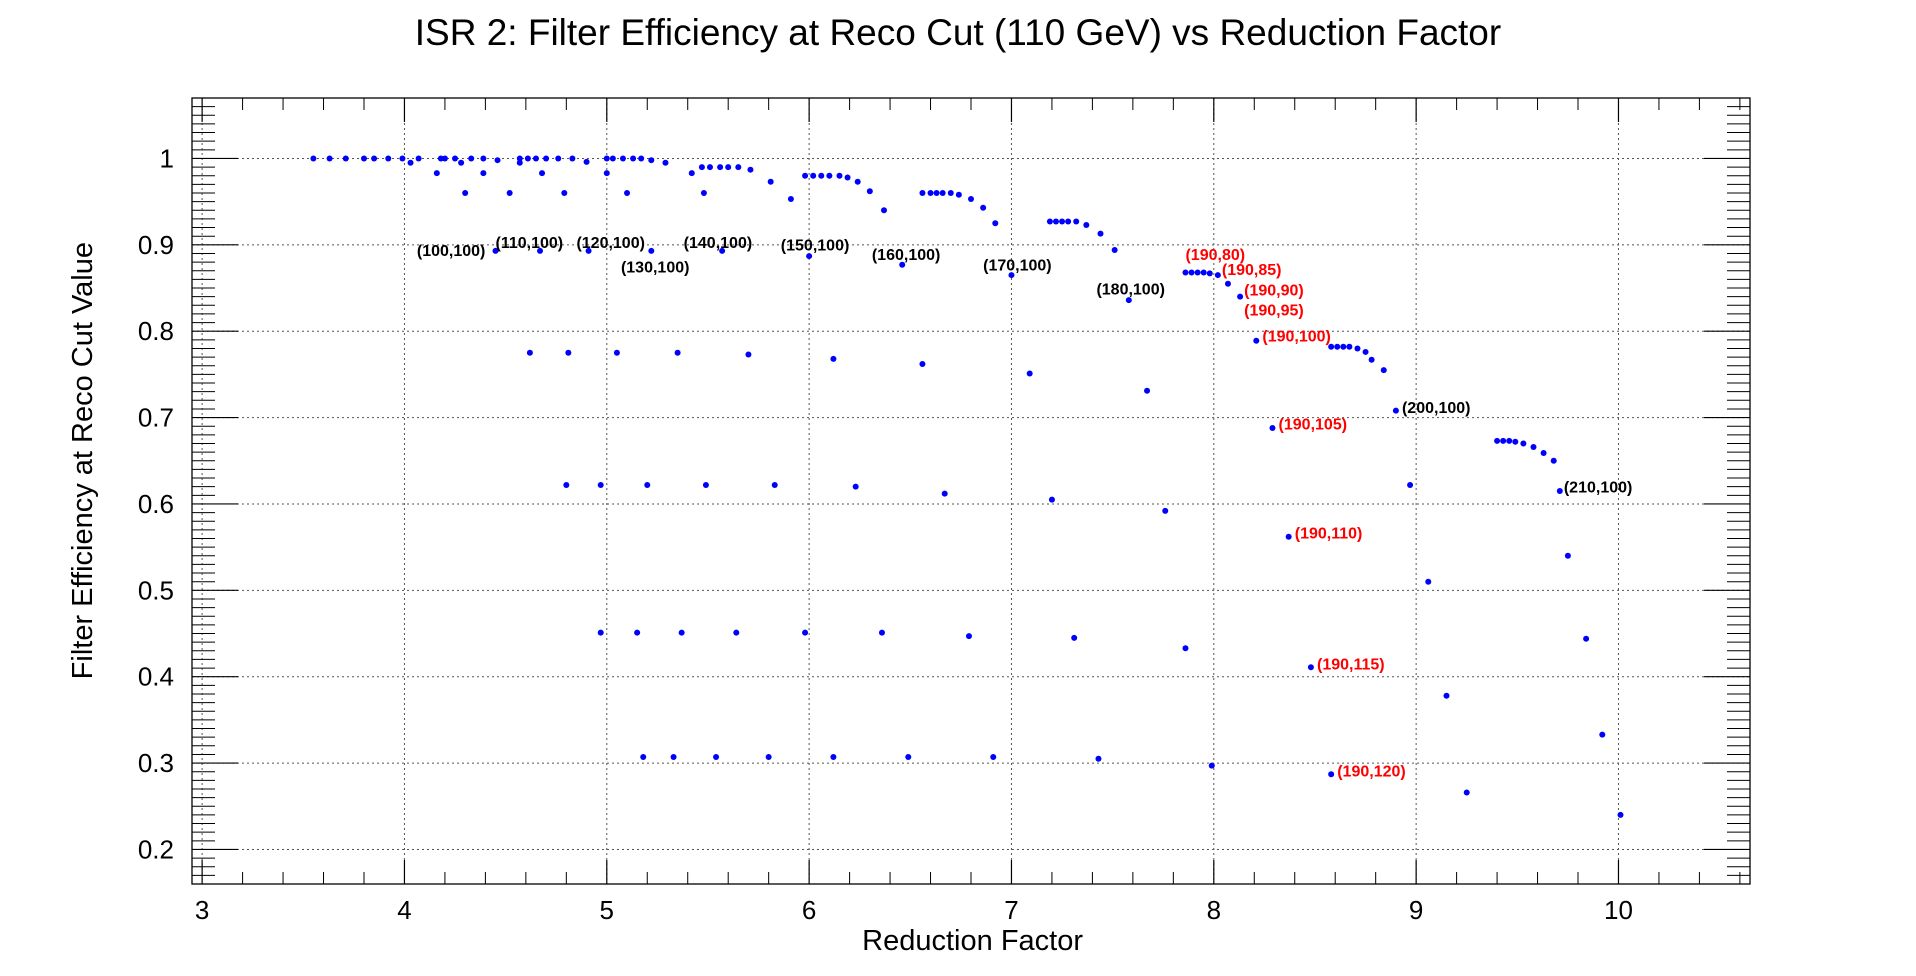  What do you see at coordinates (655, 267) in the screenshot?
I see `point-annotation: (130,100)` at bounding box center [655, 267].